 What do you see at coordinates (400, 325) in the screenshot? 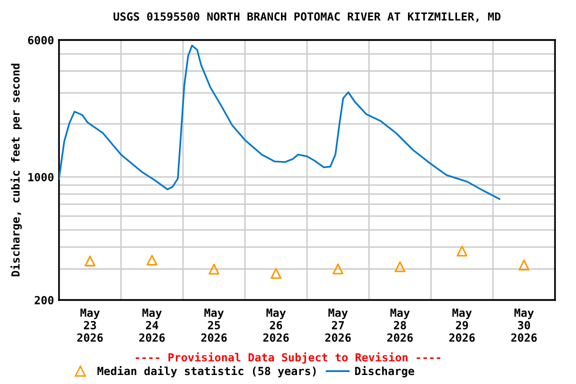
I see `x-tick-label: May 28 2026` at bounding box center [400, 325].